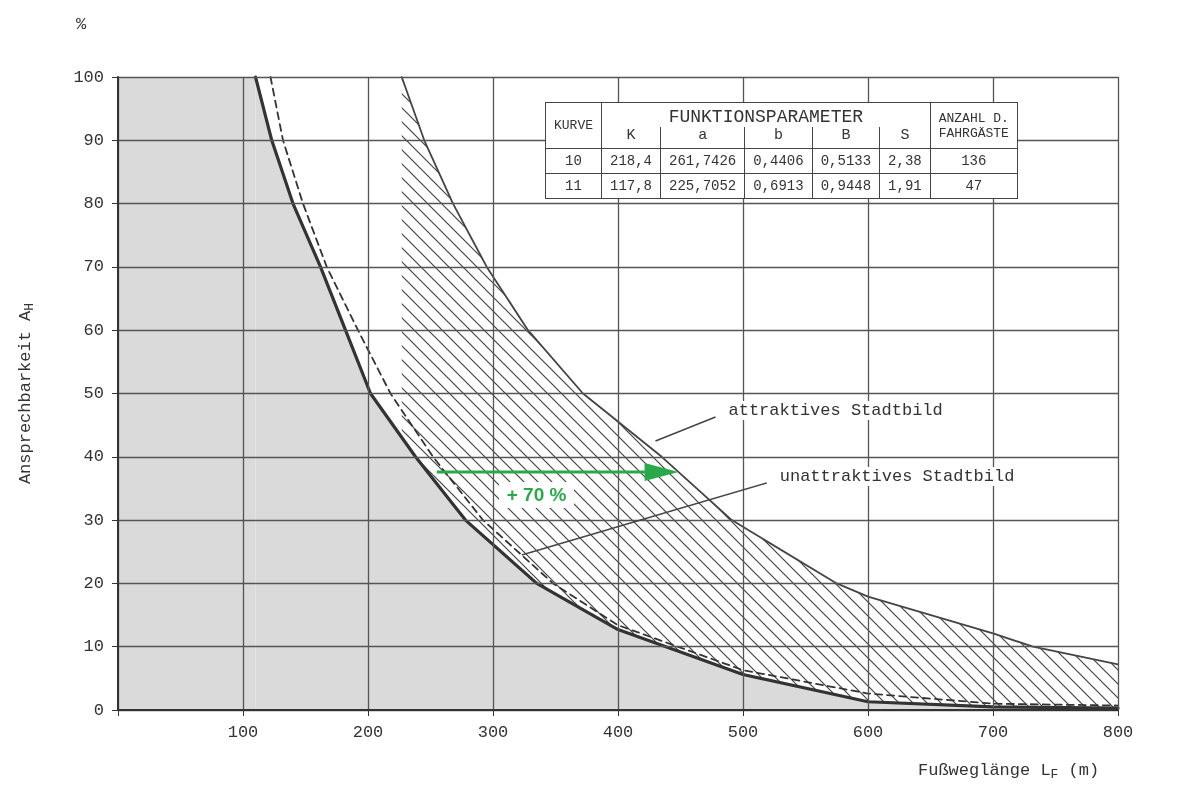  Describe the element at coordinates (93, 140) in the screenshot. I see `y-tick-label: 90` at that location.